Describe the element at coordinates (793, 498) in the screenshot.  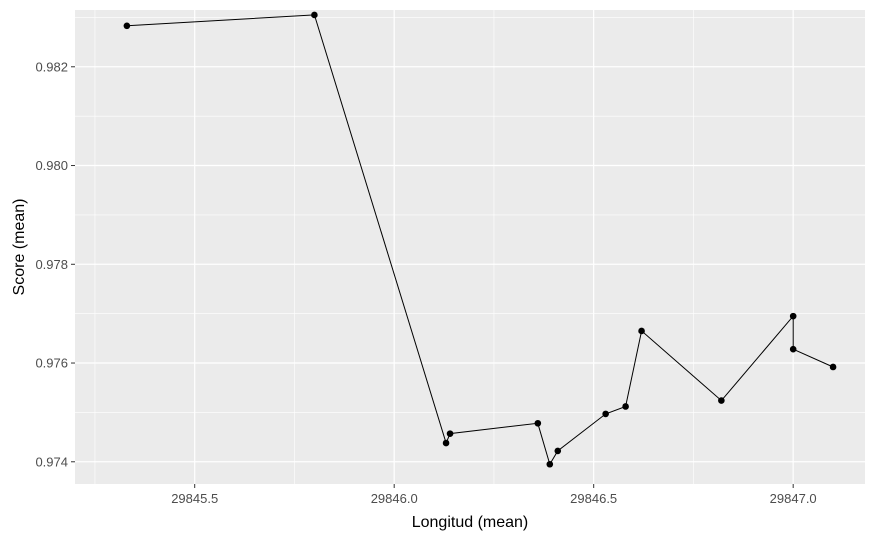
I see `x-tick-label: 29847.0` at that location.